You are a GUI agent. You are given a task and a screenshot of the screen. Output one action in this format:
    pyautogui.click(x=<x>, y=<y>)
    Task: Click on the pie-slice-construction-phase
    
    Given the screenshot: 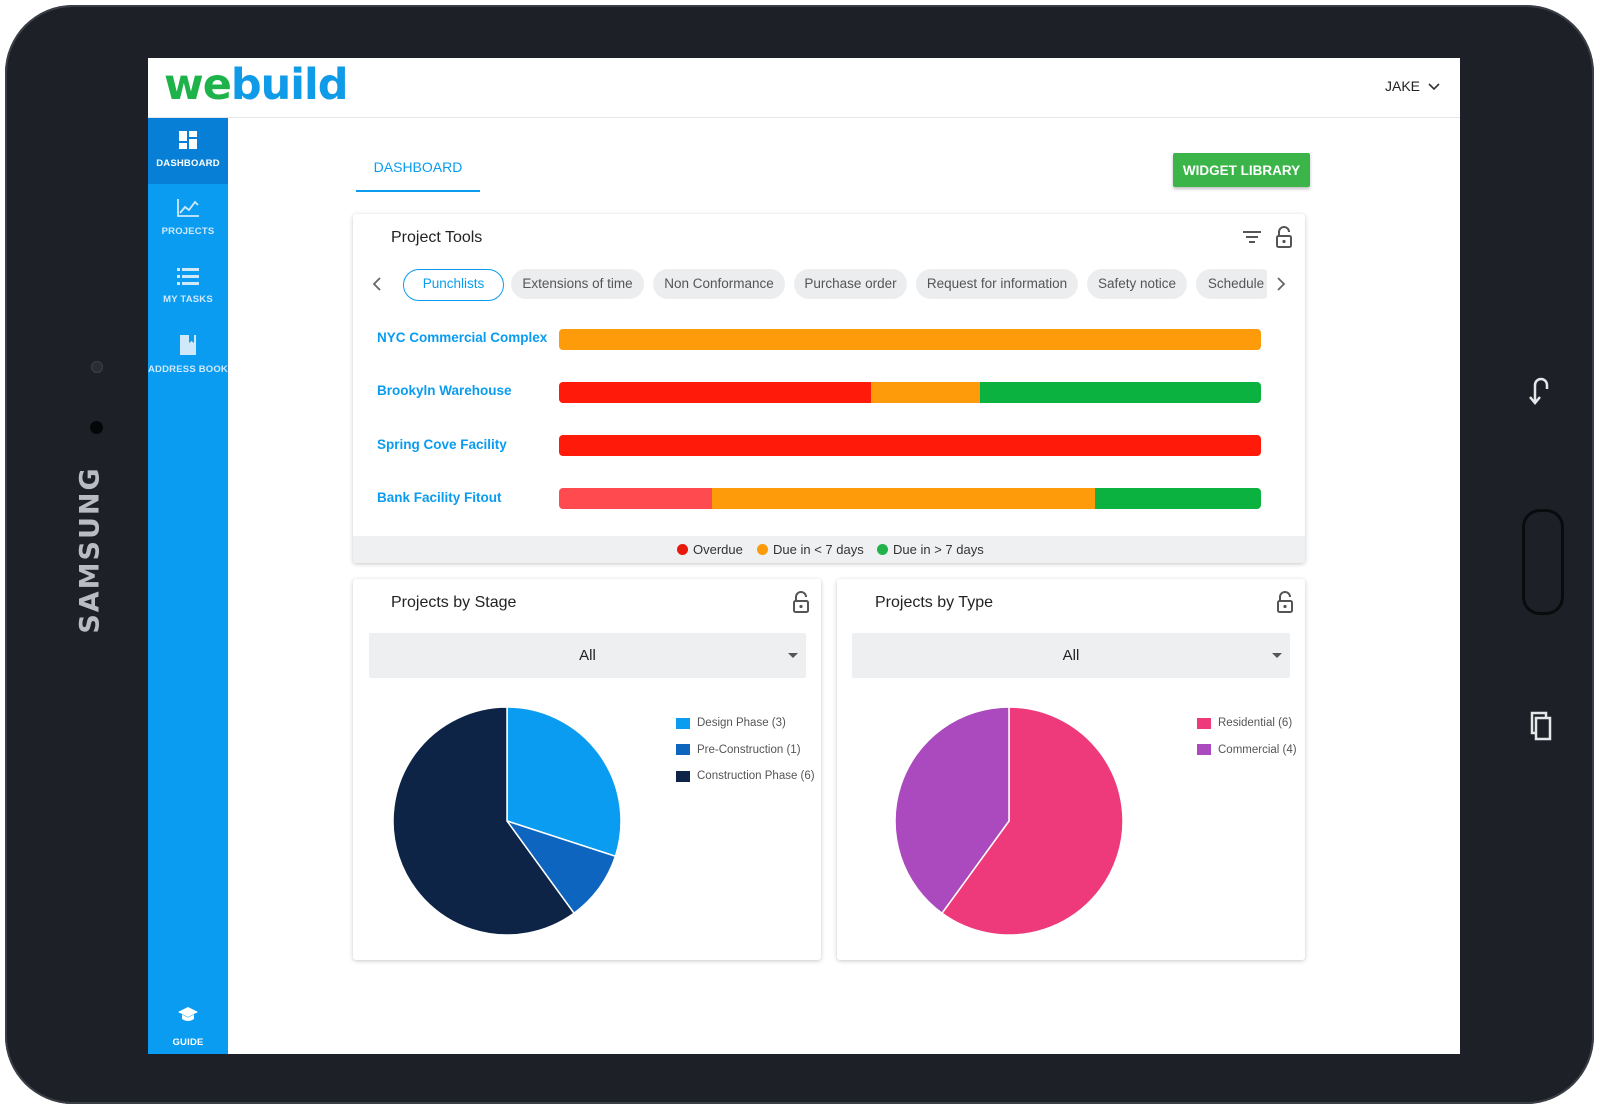 What is the action you would take?
    pyautogui.click(x=484, y=821)
    